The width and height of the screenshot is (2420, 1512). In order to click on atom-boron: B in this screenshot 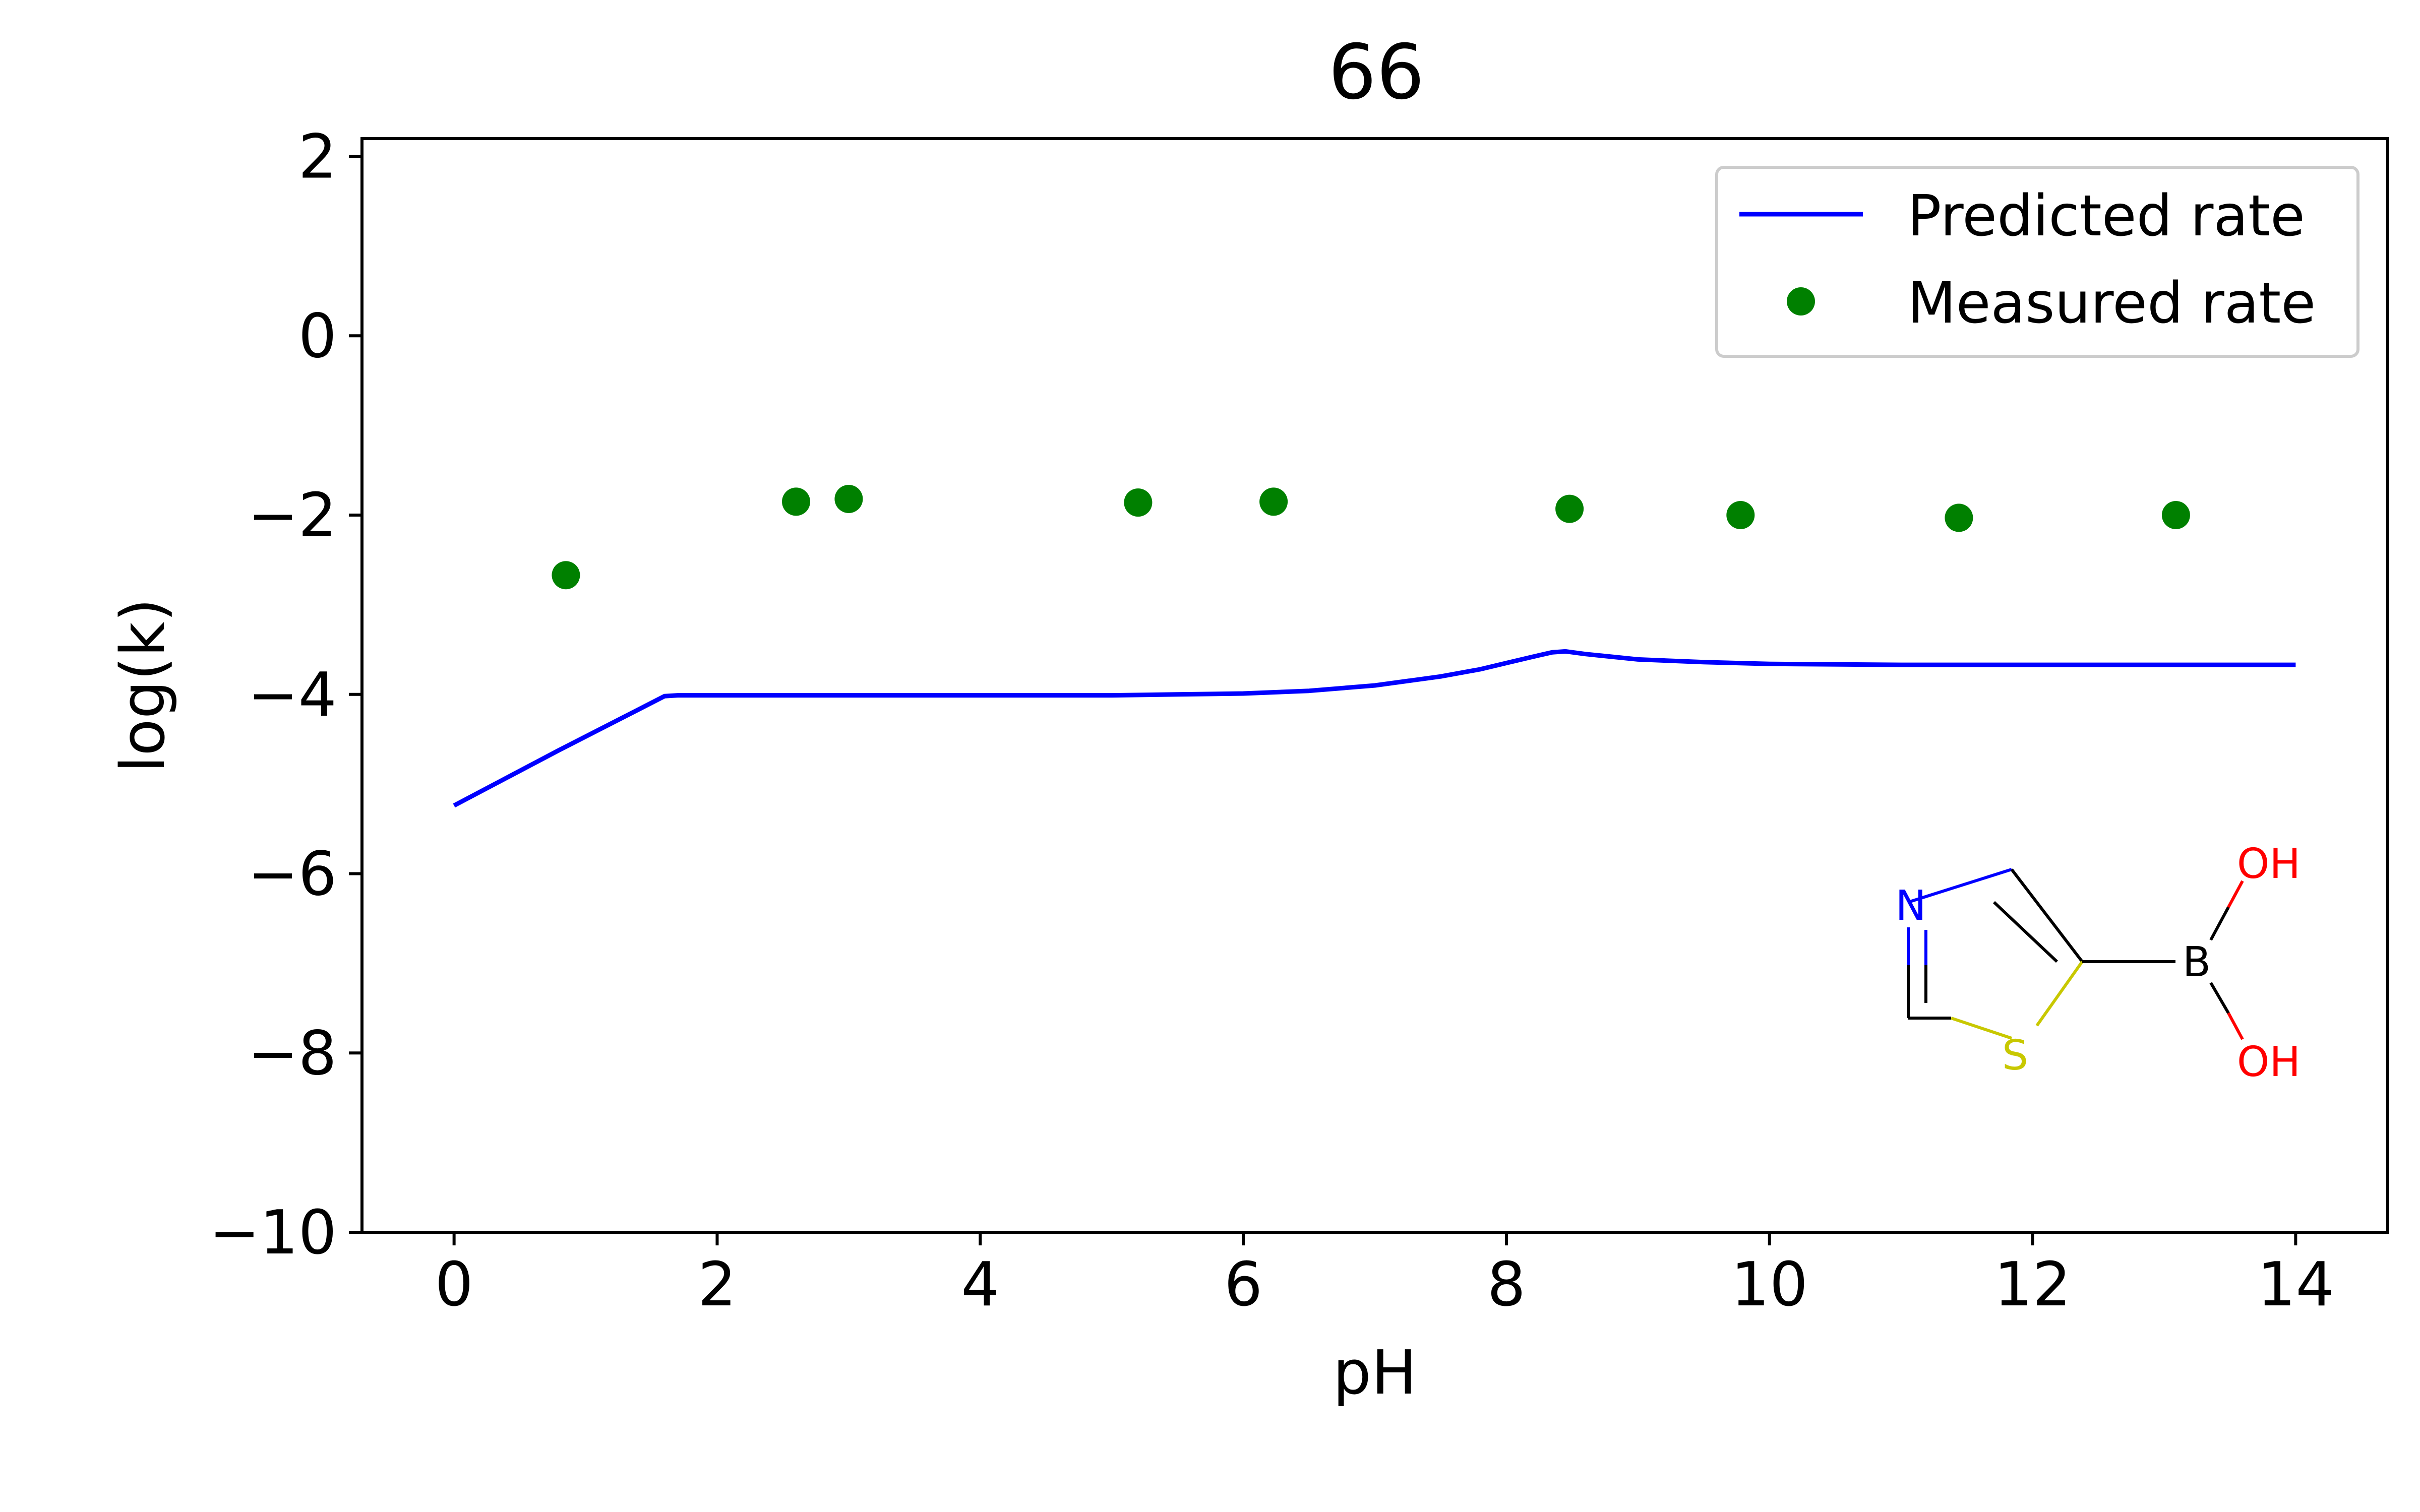, I will do `click(2197, 962)`.